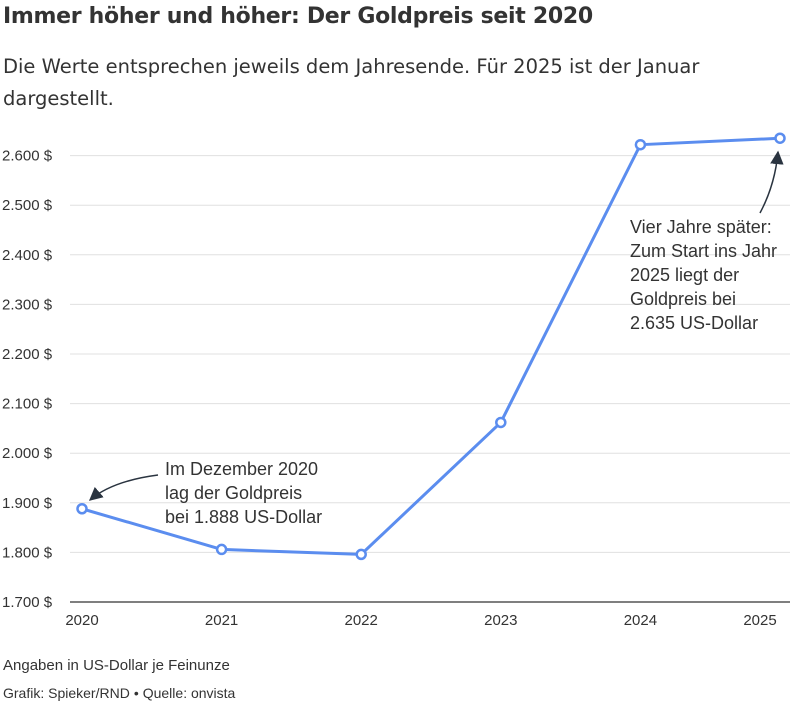 The height and width of the screenshot is (704, 800). Describe the element at coordinates (27, 354) in the screenshot. I see `y-tick-label: 2.200 $` at that location.